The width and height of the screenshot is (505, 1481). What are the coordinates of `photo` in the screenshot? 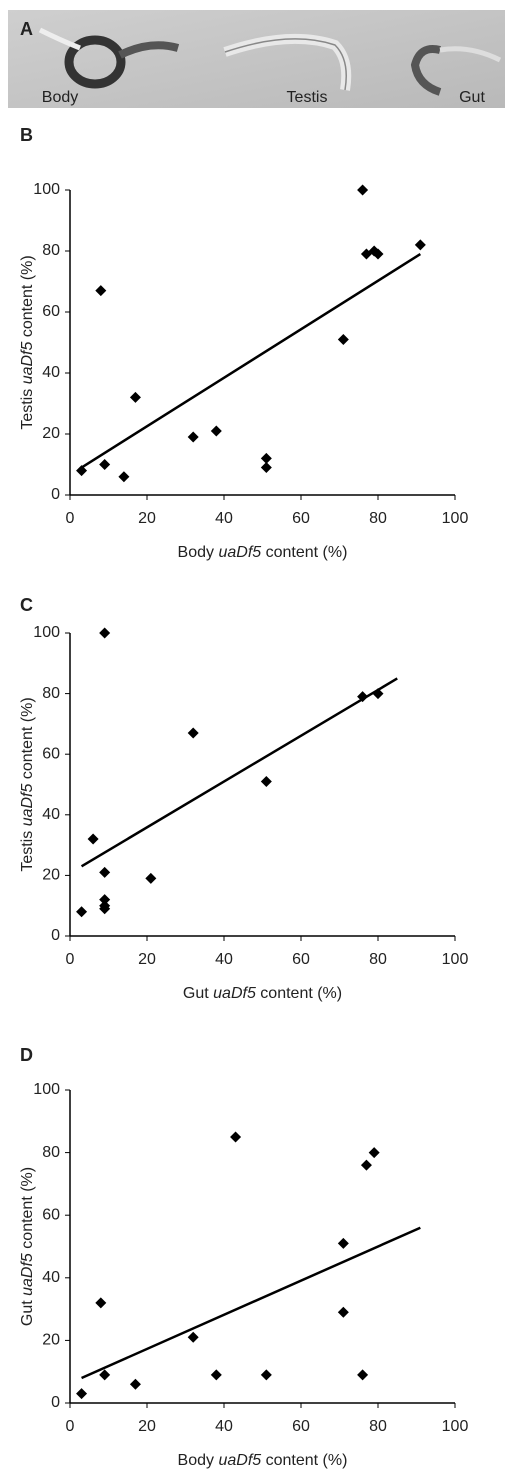 It's located at (256, 59).